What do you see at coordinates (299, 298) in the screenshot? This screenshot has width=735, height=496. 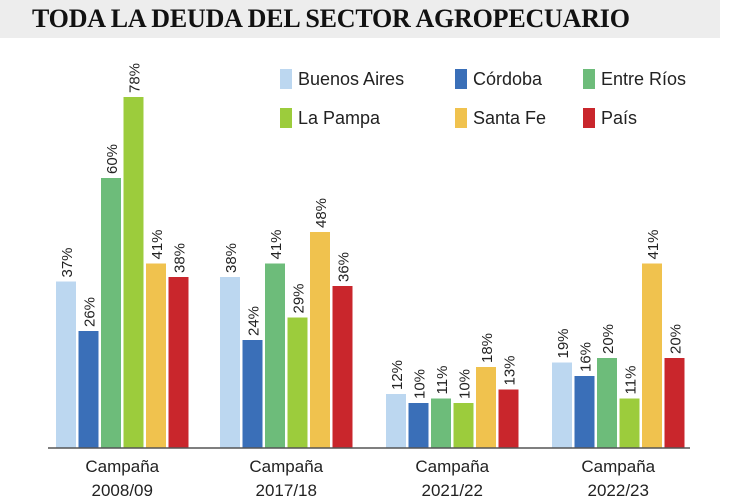 I see `data-label-1-3: 29%` at bounding box center [299, 298].